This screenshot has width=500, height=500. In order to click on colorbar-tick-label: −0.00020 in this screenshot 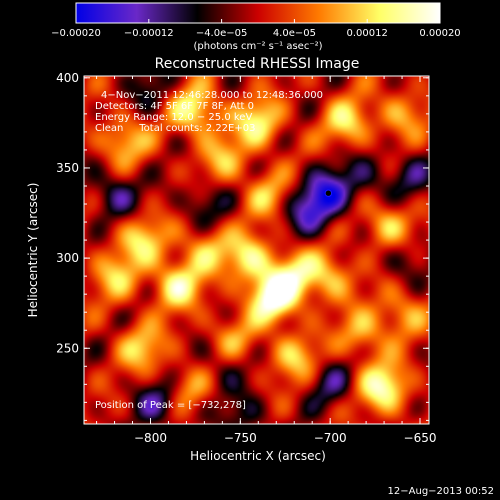, I will do `click(76, 33)`.